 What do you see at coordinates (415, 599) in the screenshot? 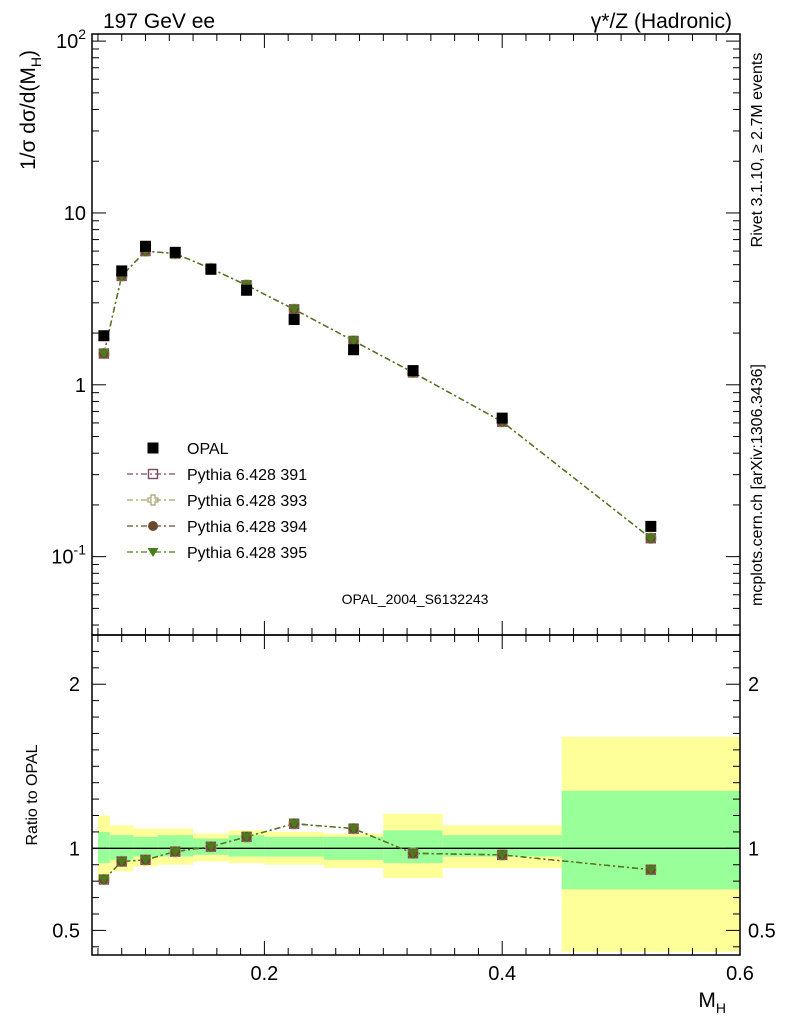
I see `analysis-watermark: OPAL_2004_S6132243` at bounding box center [415, 599].